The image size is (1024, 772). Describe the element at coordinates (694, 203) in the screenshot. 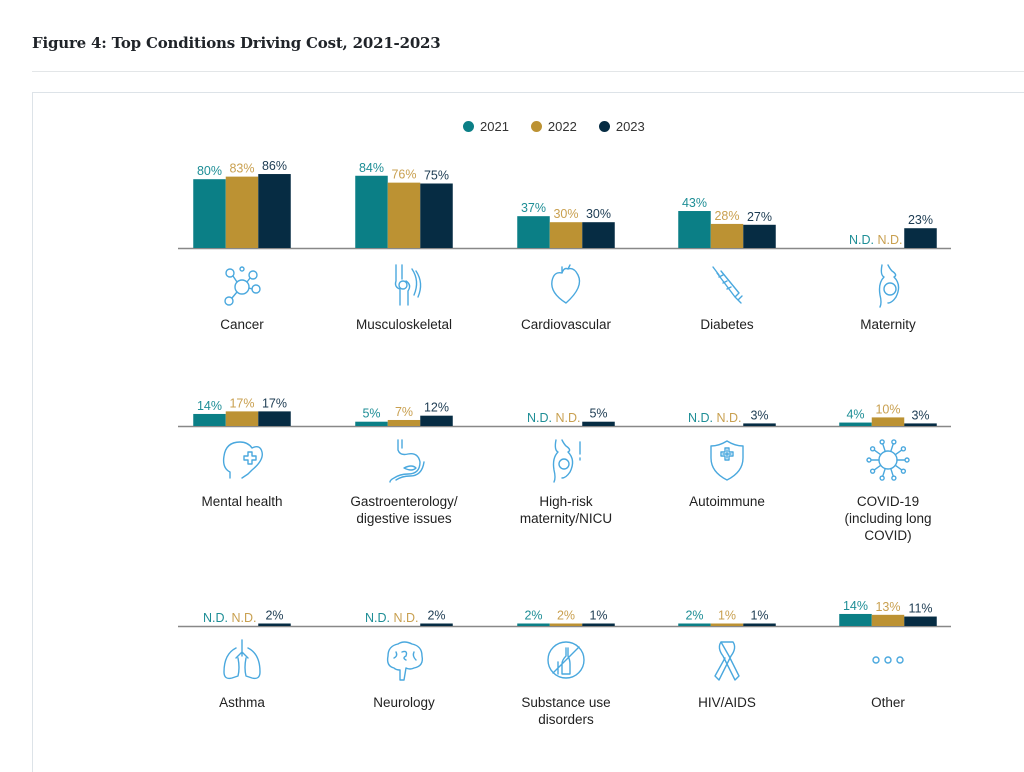

I see `data-label: 43%` at that location.